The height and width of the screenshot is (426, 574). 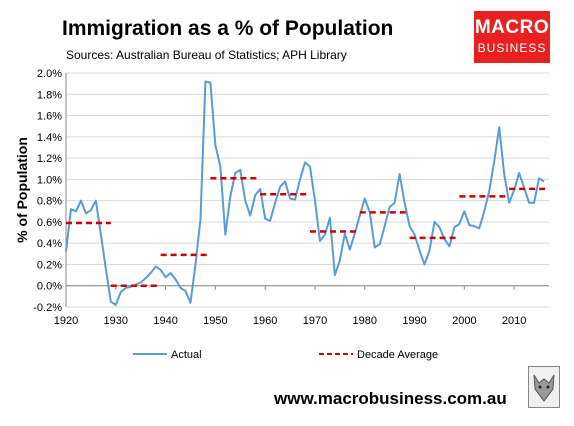 What do you see at coordinates (49, 180) in the screenshot?
I see `y-tick-label: 1.0%` at bounding box center [49, 180].